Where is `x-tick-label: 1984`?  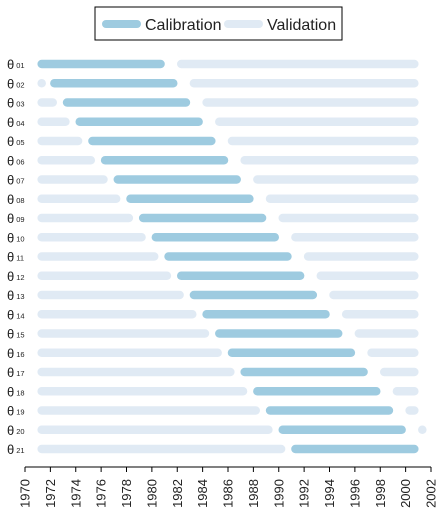
x-tick-label: 1984 is located at coordinates (202, 493).